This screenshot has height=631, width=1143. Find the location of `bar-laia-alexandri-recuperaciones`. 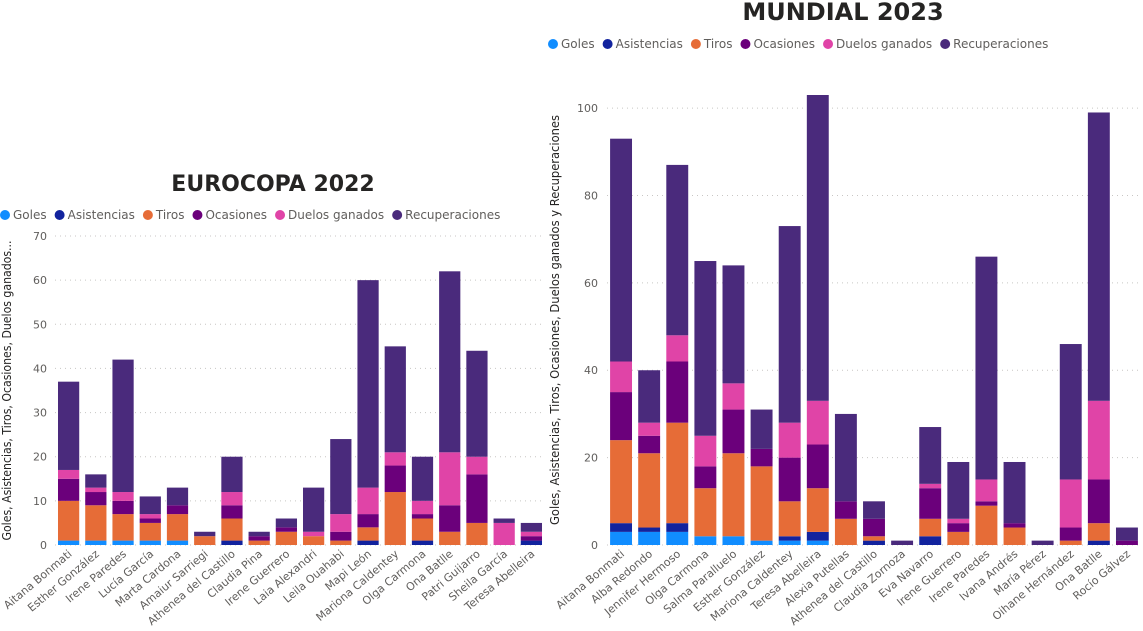

bar-laia-alexandri-recuperaciones is located at coordinates (313, 509).